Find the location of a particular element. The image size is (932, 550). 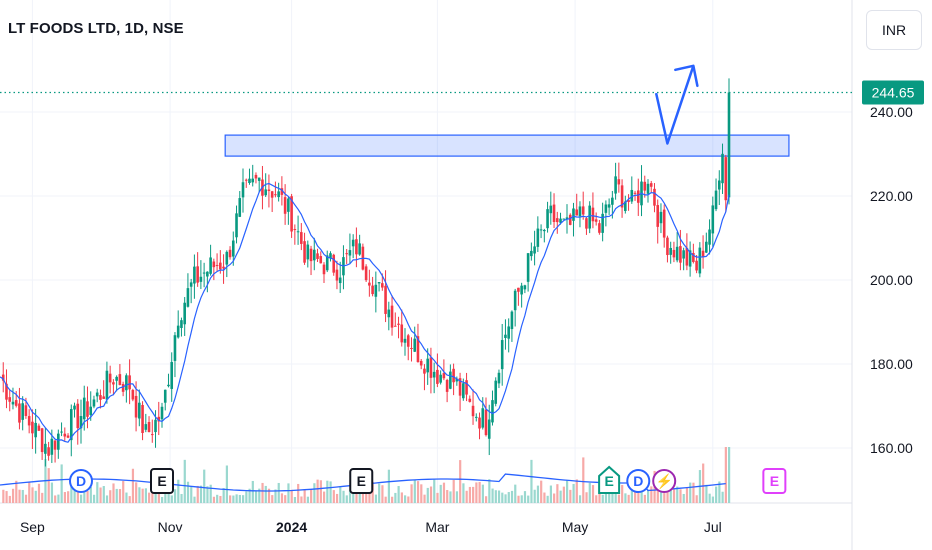

y-axis-tick-label: 240.00 is located at coordinates (891, 112).